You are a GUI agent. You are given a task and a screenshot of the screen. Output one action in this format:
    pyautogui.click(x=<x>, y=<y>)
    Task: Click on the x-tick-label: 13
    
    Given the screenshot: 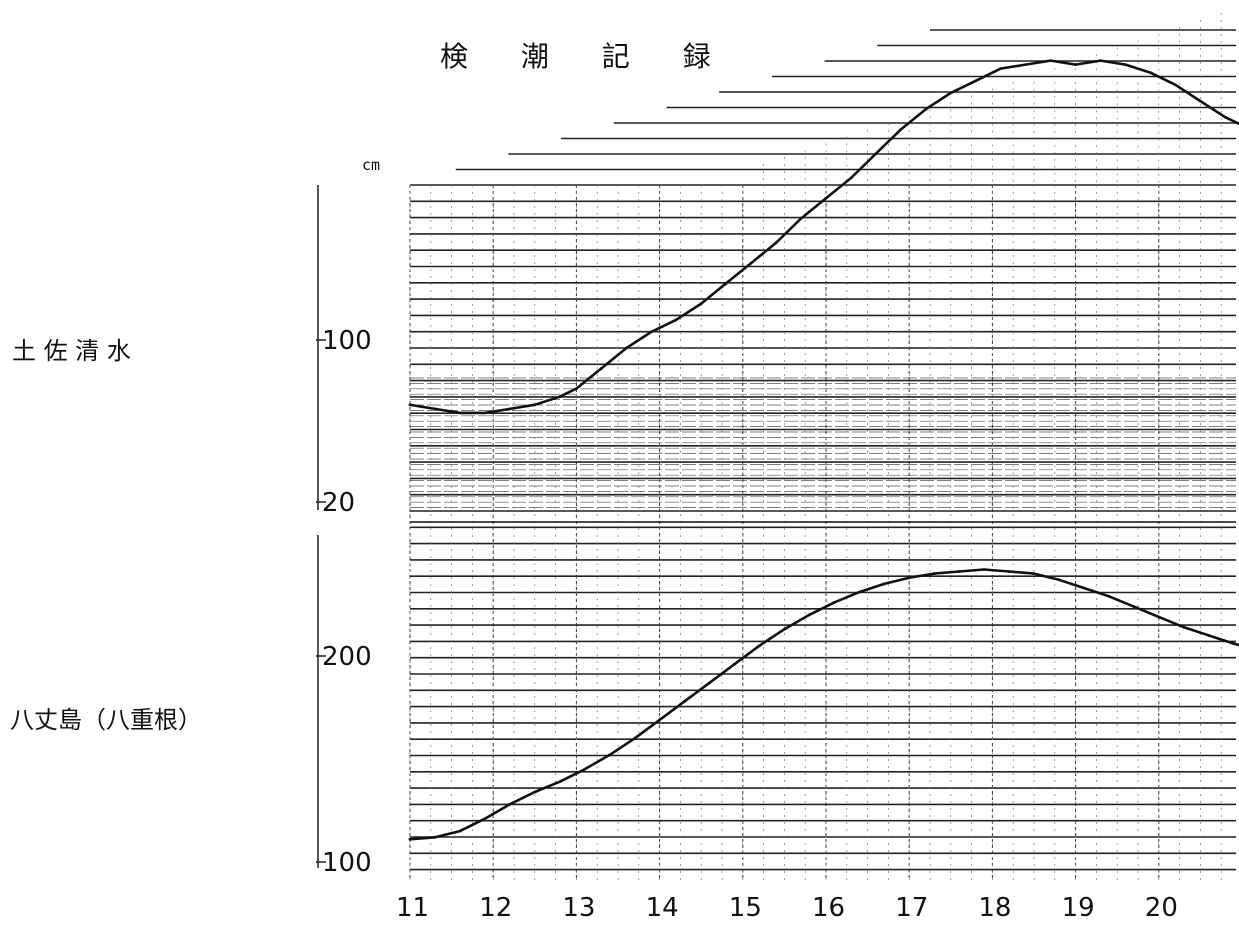 What is the action you would take?
    pyautogui.click(x=578, y=908)
    